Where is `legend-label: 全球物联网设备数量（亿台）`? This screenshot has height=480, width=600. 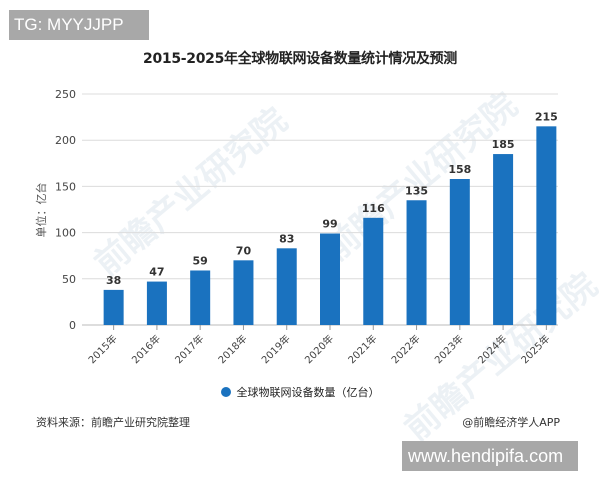
legend-label: 全球物联网设备数量（亿台） is located at coordinates (308, 392).